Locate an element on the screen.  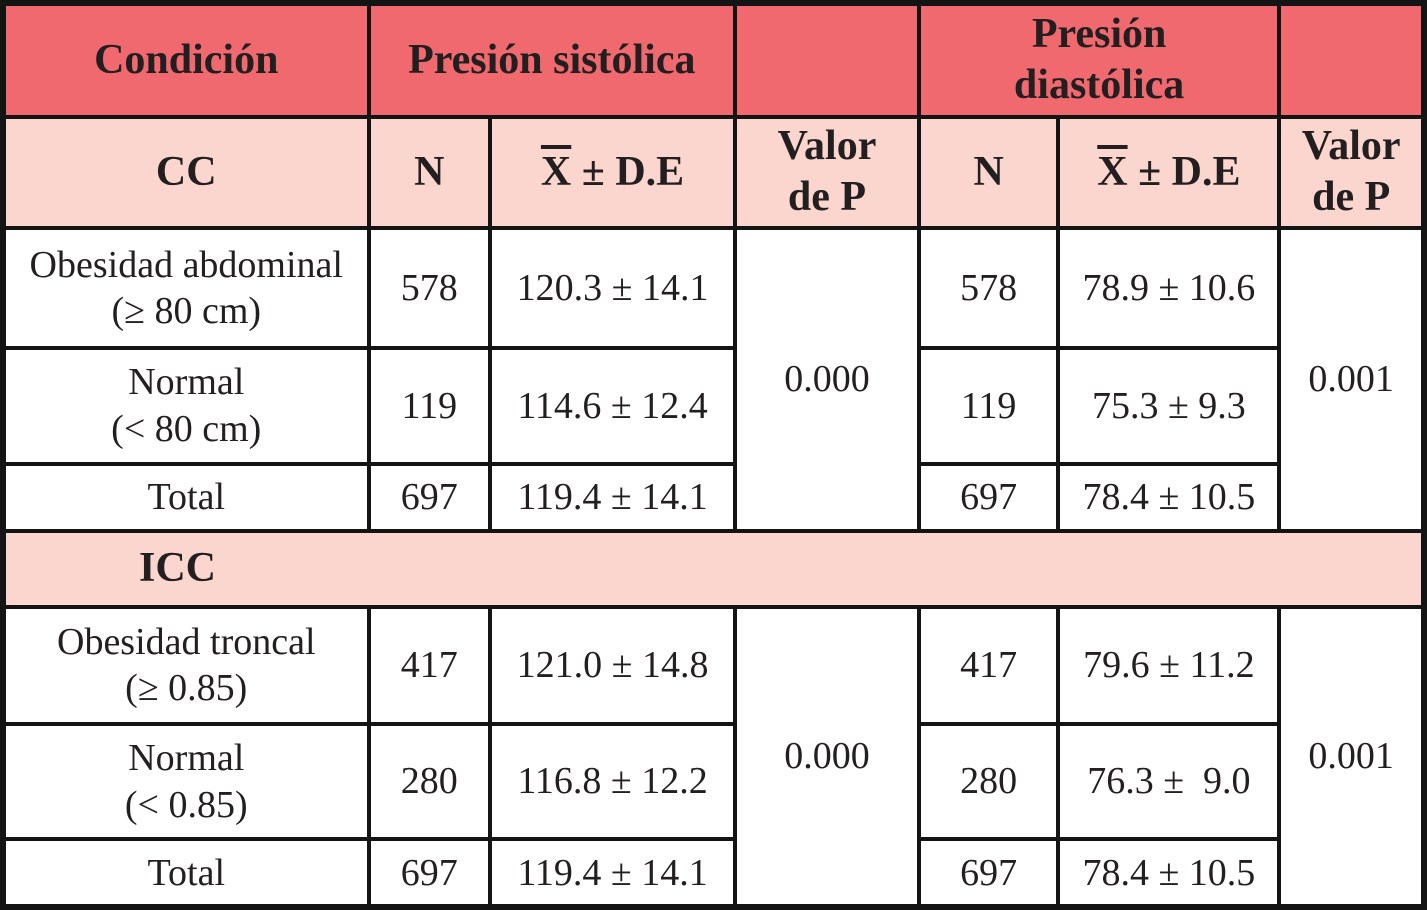
systolic-mean-sd-cell: 116.8 ± 12.2 is located at coordinates (613, 781).